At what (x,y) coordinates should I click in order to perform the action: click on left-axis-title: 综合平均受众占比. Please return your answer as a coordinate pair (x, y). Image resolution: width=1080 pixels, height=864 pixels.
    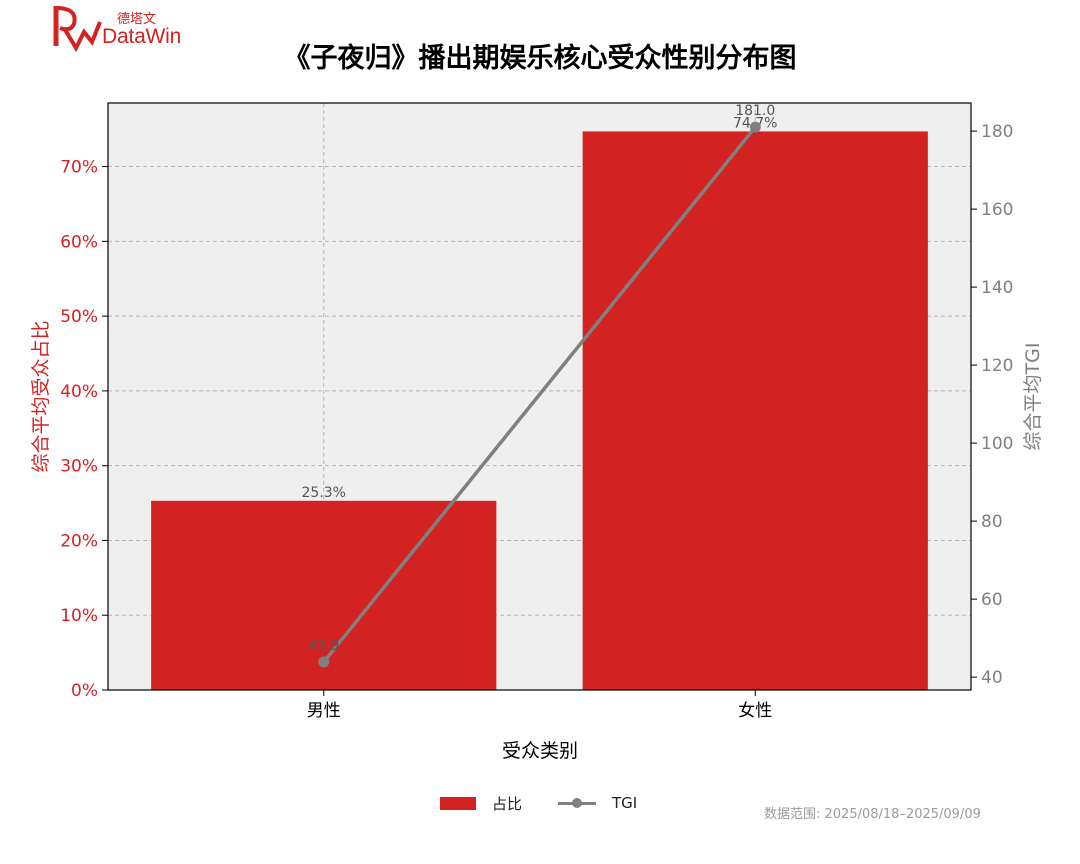
    Looking at the image, I should click on (41, 396).